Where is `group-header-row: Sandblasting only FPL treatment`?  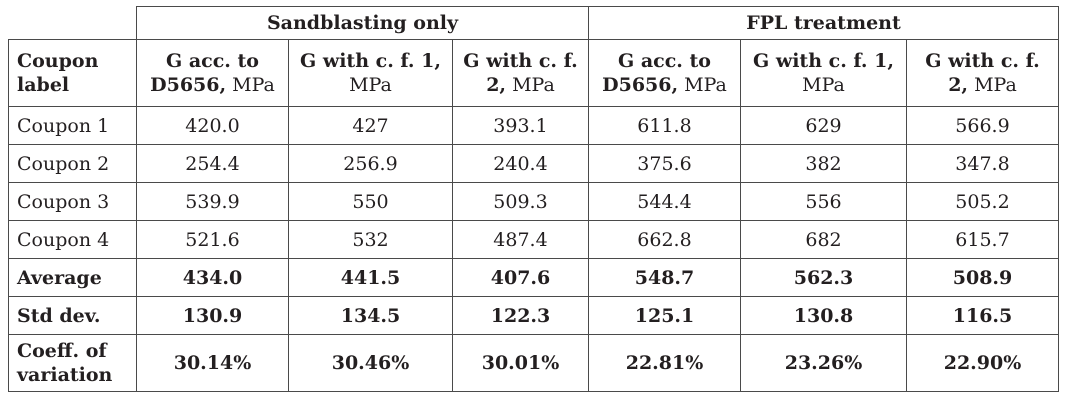
group-header-row: Sandblasting only FPL treatment is located at coordinates (533, 23).